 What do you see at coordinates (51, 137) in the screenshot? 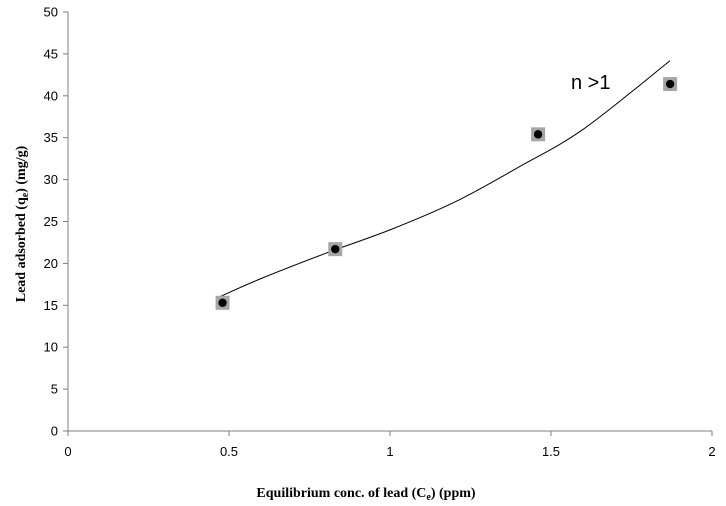
I see `y-tick-label: 35` at bounding box center [51, 137].